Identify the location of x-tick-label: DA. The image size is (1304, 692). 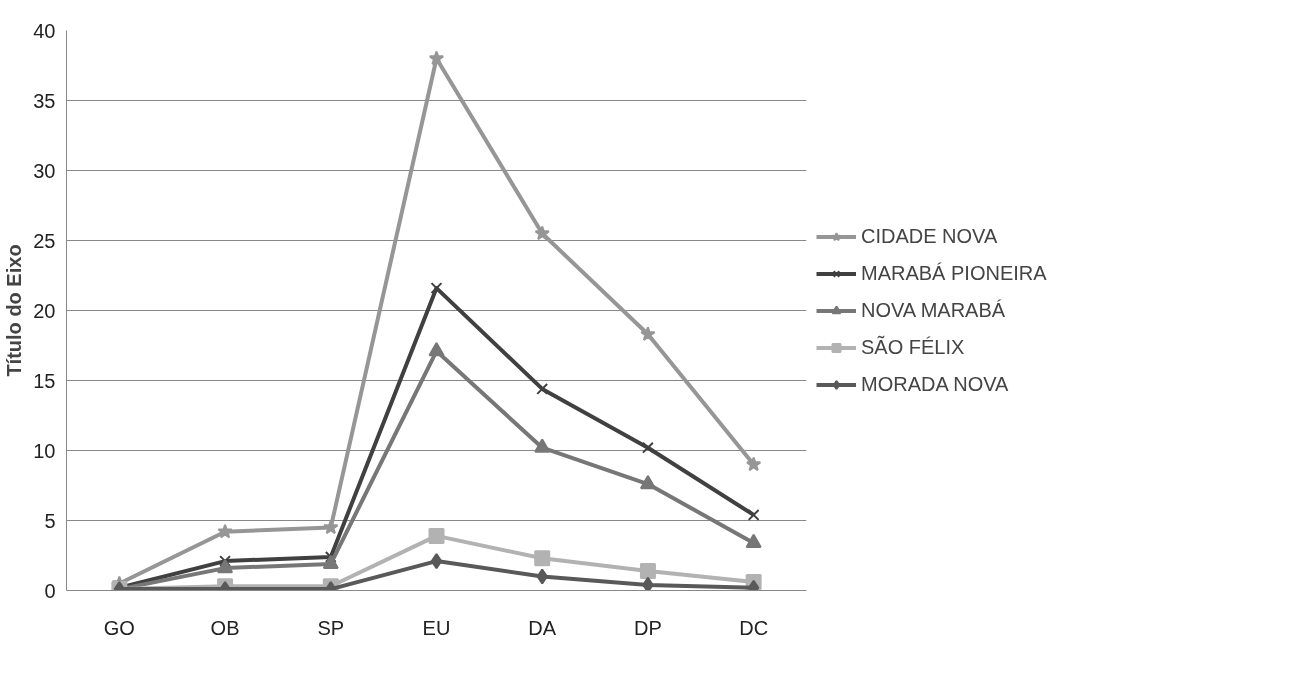
(542, 627).